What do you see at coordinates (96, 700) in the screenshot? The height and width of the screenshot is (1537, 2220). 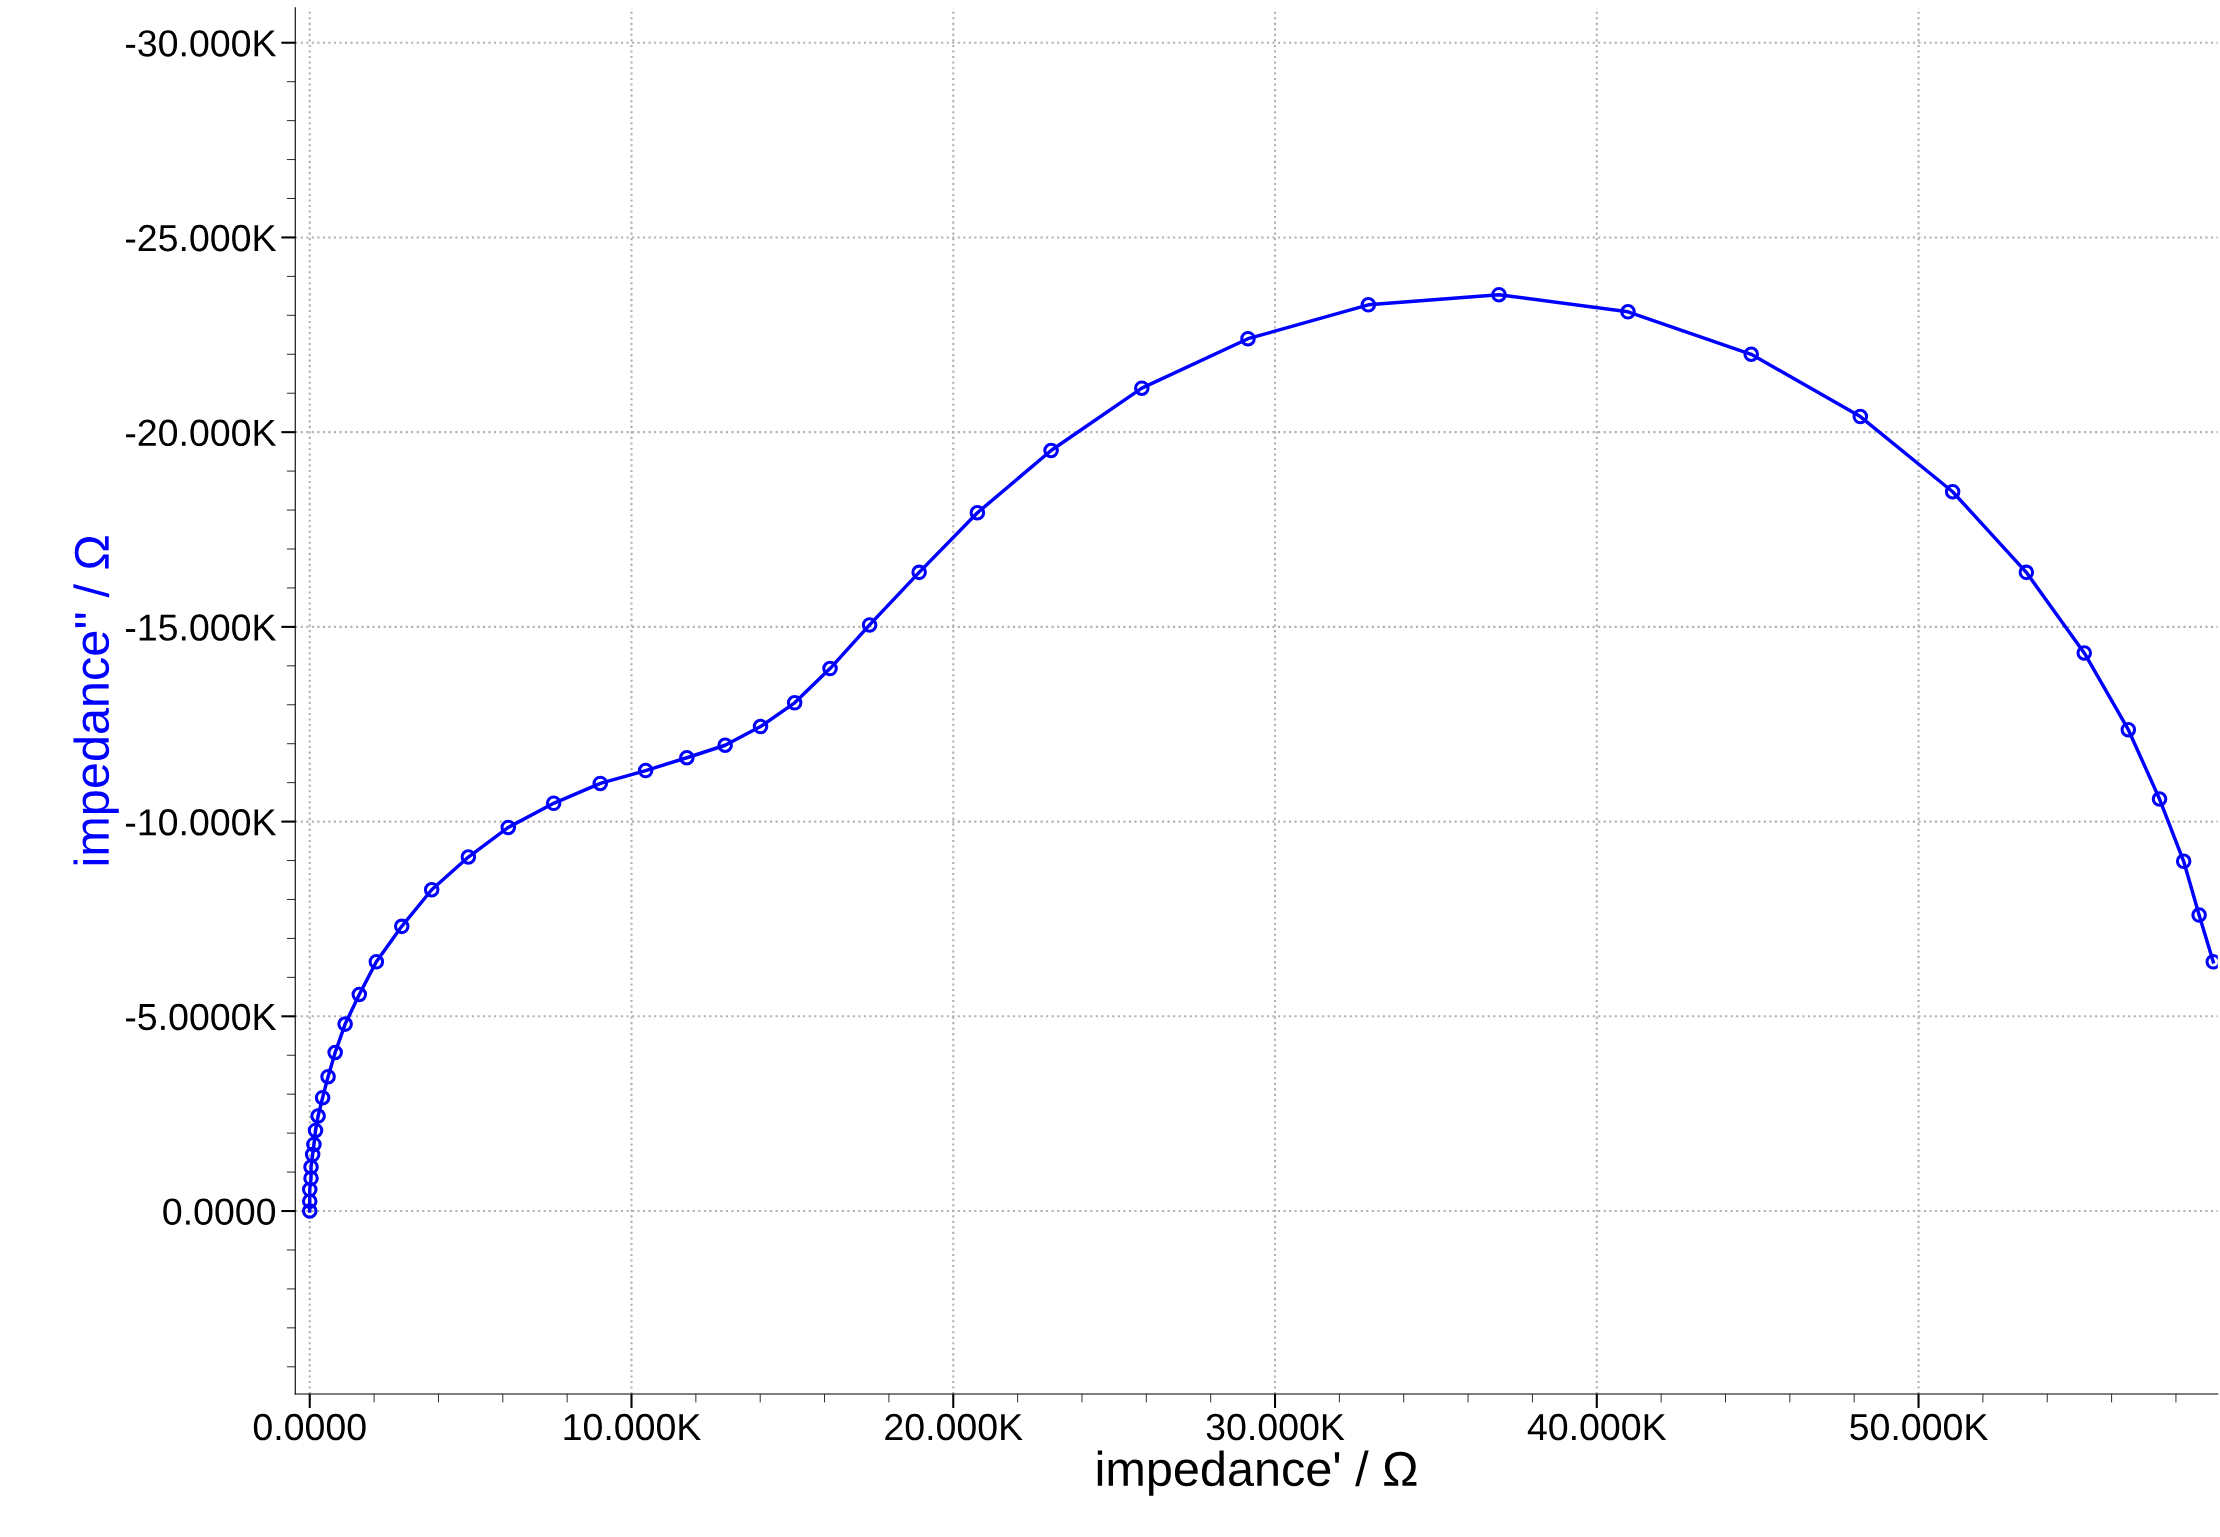 I see `y-axis-title: impedance'' / Ω` at bounding box center [96, 700].